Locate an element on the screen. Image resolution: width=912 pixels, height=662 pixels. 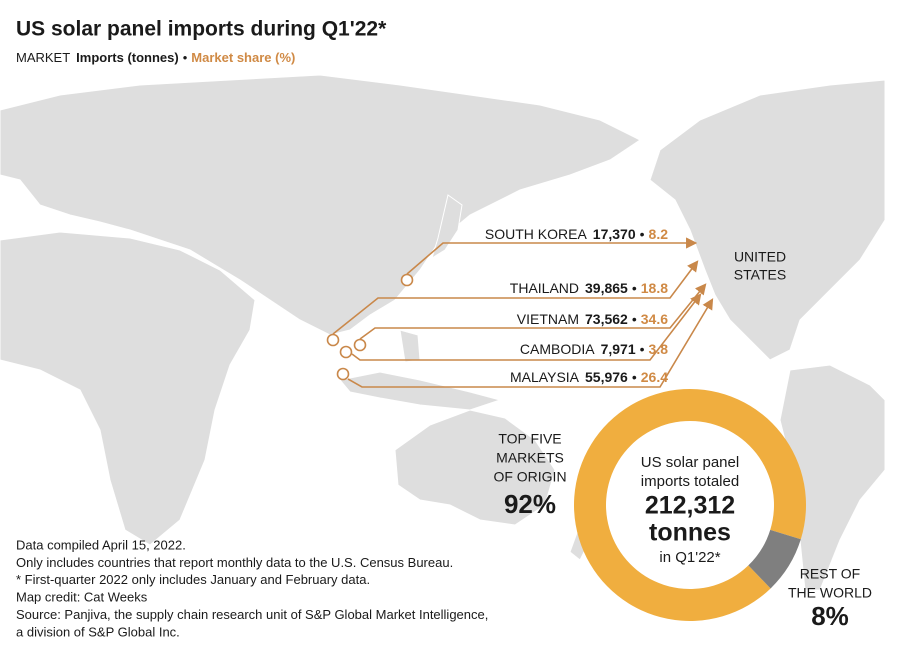
market-imports: 7,971 is located at coordinates (618, 349).